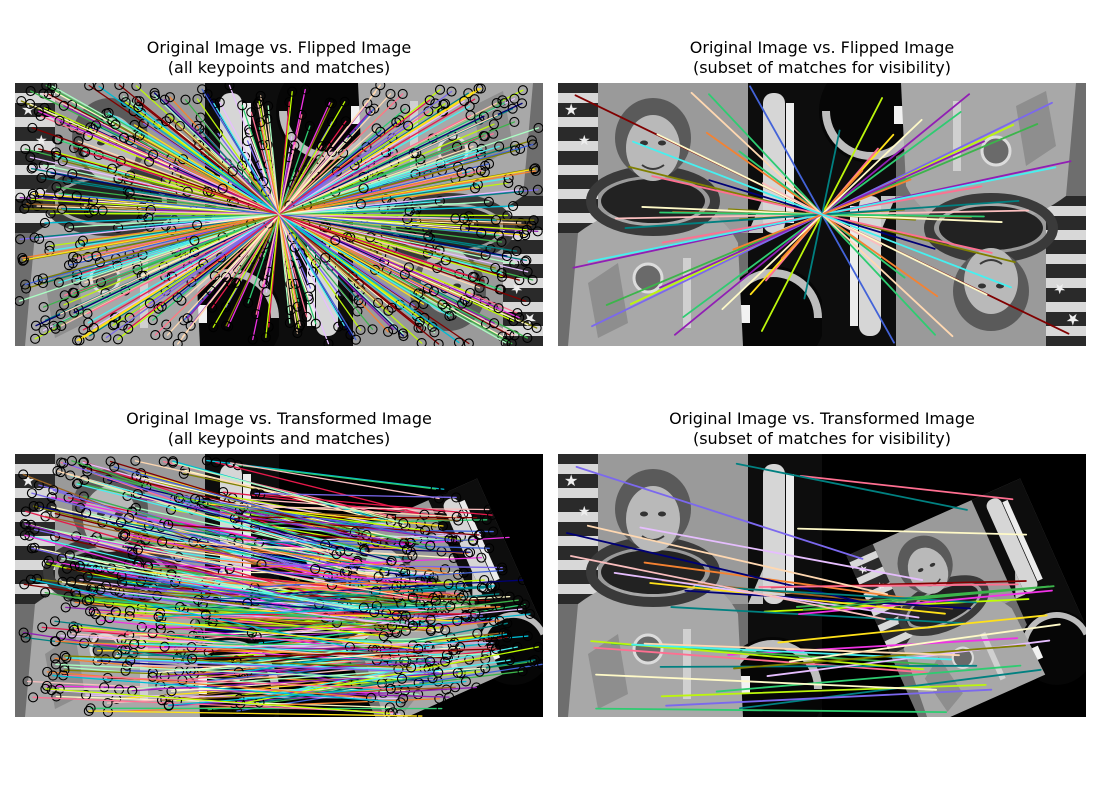  Describe the element at coordinates (608, 671) in the screenshot. I see `suit-shade` at that location.